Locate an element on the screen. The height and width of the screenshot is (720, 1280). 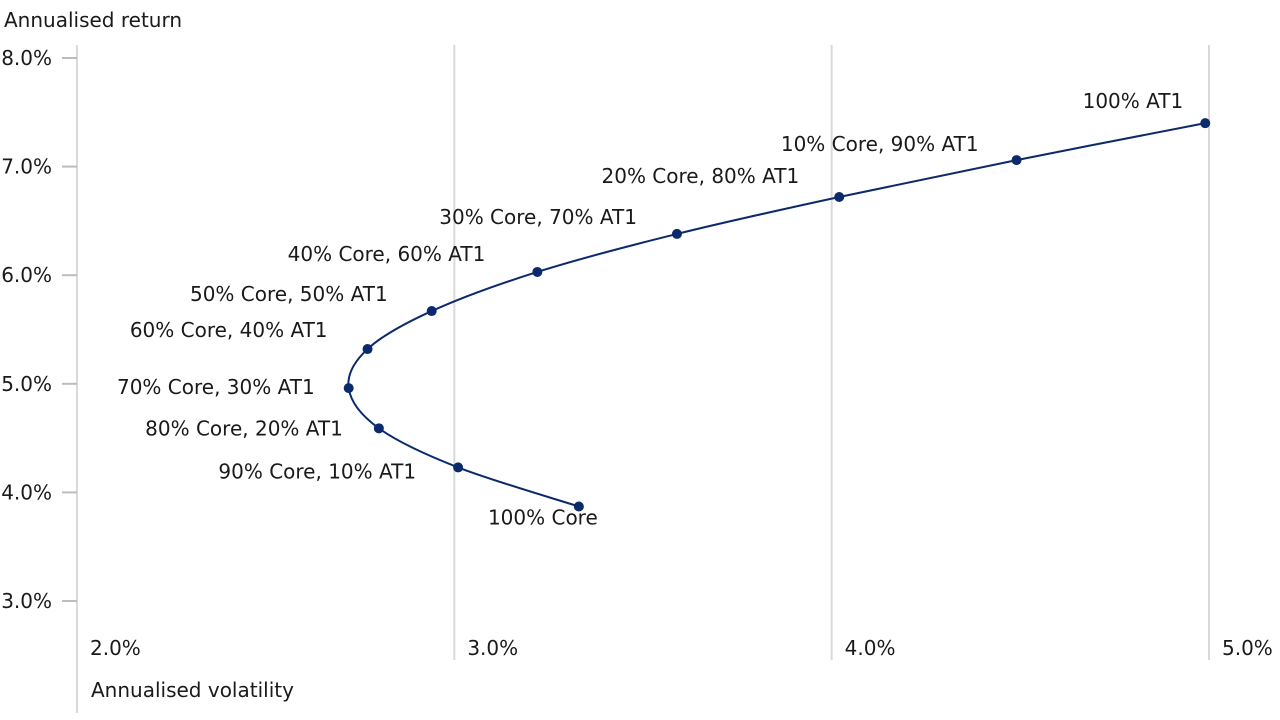
x-tick-label: 4.0% is located at coordinates (870, 648).